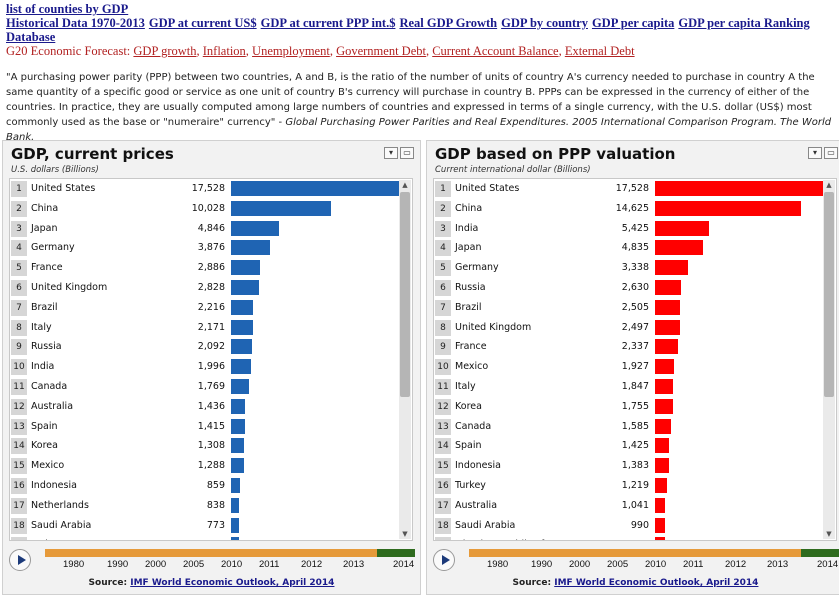  What do you see at coordinates (207, 367) in the screenshot?
I see `table-row: 10 India 1,996` at bounding box center [207, 367].